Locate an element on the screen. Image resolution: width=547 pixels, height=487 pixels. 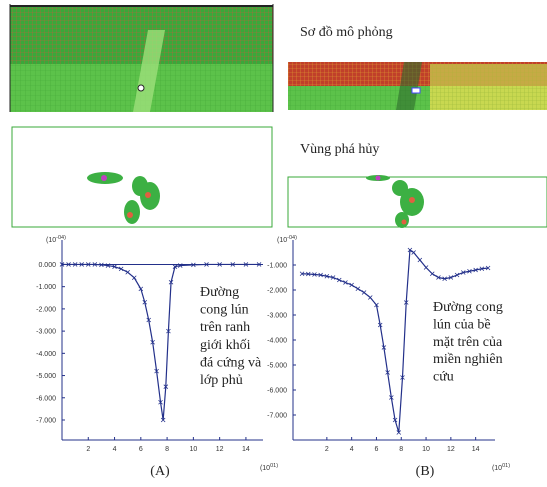
x-tick-label: 10 is located at coordinates (193, 449).